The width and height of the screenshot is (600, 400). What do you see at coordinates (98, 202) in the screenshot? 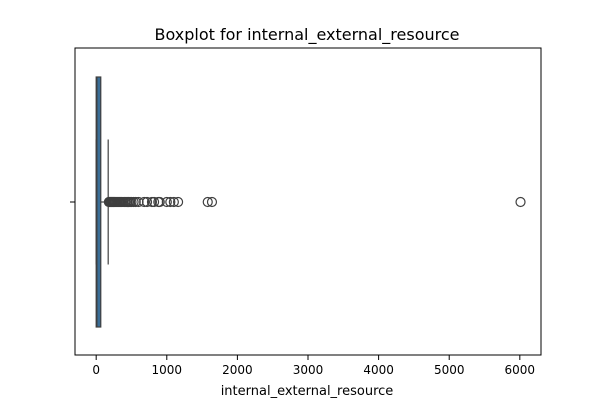
I see `iqr-box` at bounding box center [98, 202].